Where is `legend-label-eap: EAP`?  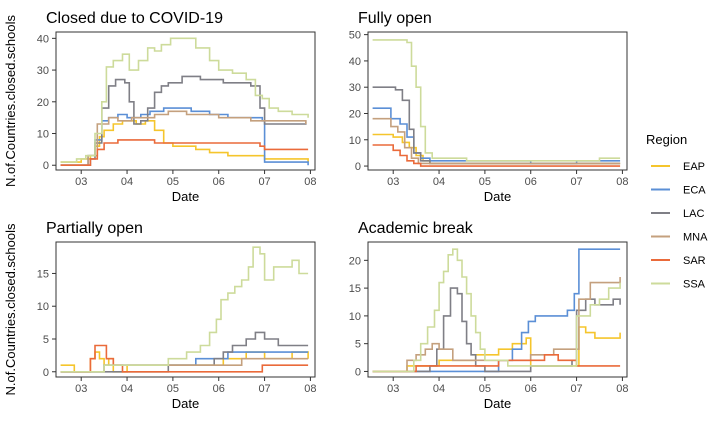 legend-label-eap: EAP is located at coordinates (694, 167).